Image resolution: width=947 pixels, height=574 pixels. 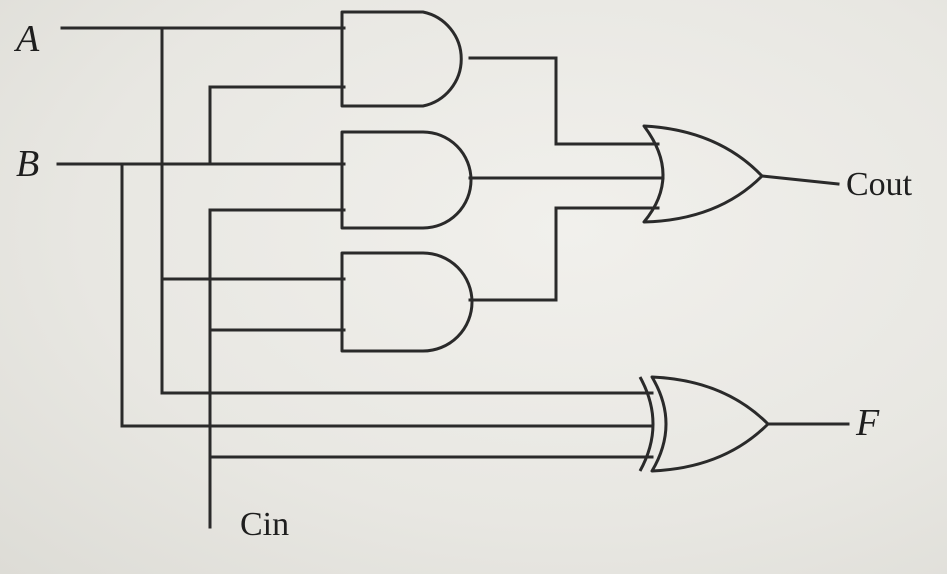 What do you see at coordinates (566, 179) in the screenshot?
I see `and-to-or-wires` at bounding box center [566, 179].